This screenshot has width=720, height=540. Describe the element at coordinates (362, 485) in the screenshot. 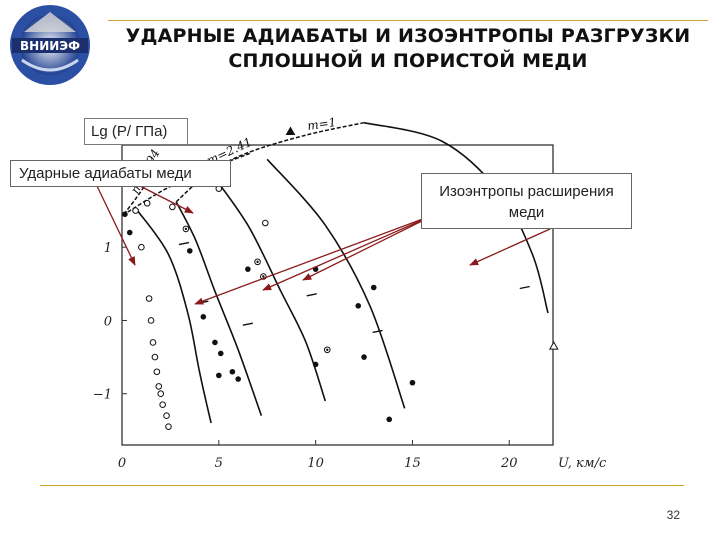

I see `footer-divider` at that location.